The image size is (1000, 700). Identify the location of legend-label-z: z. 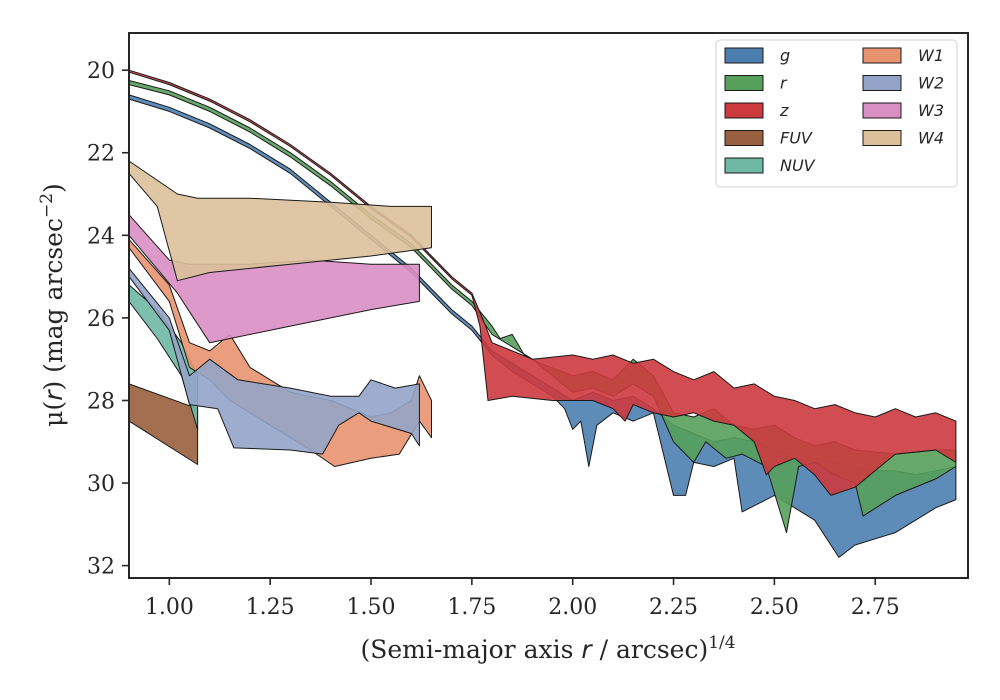
(784, 110).